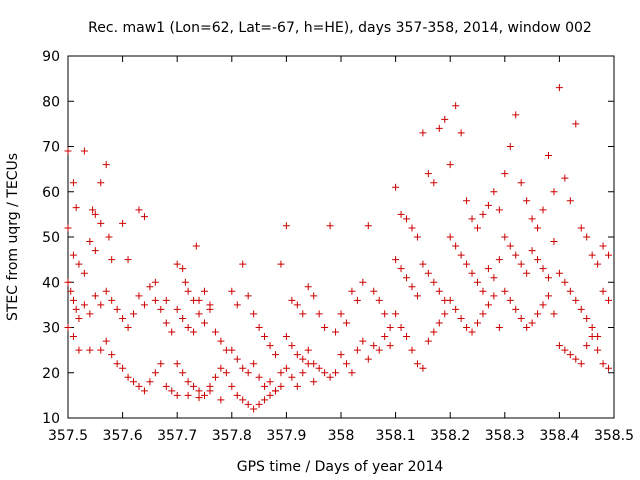  I want to click on y-tick-label: 10, so click(51, 419).